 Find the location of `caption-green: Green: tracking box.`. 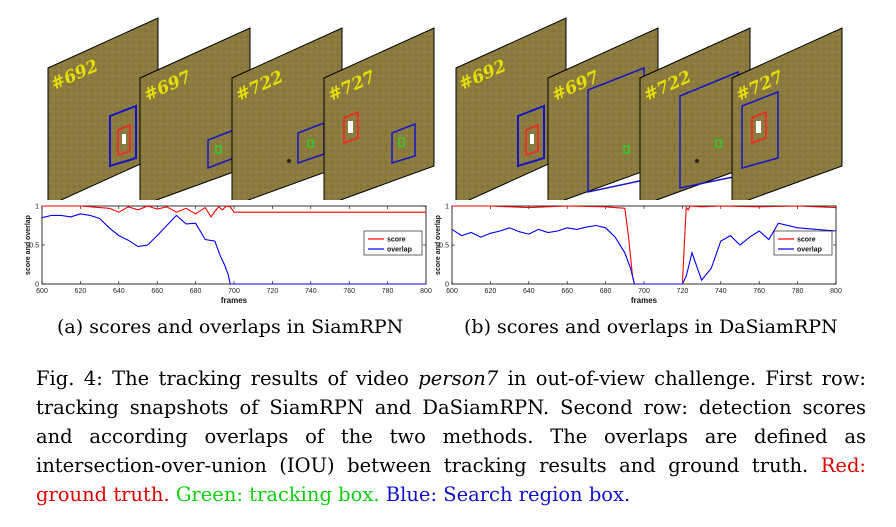

caption-green: Green: tracking box. is located at coordinates (274, 494).